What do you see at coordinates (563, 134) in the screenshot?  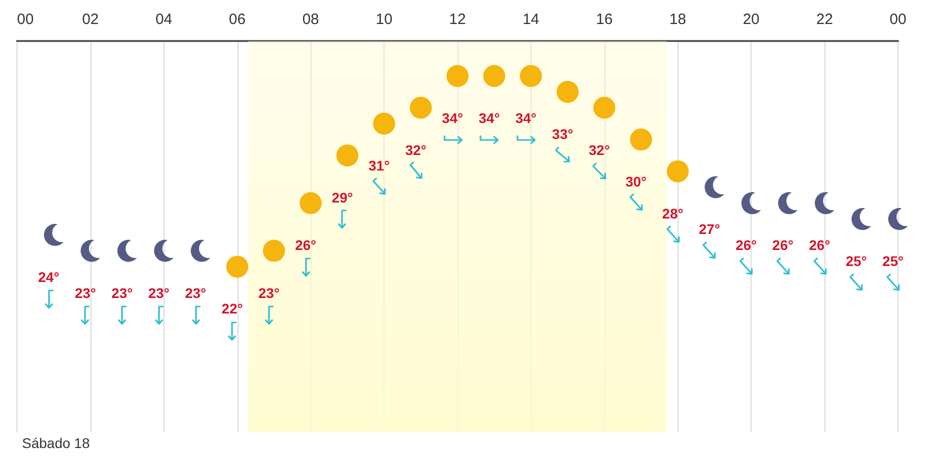 I see `data-label: 33°` at bounding box center [563, 134].